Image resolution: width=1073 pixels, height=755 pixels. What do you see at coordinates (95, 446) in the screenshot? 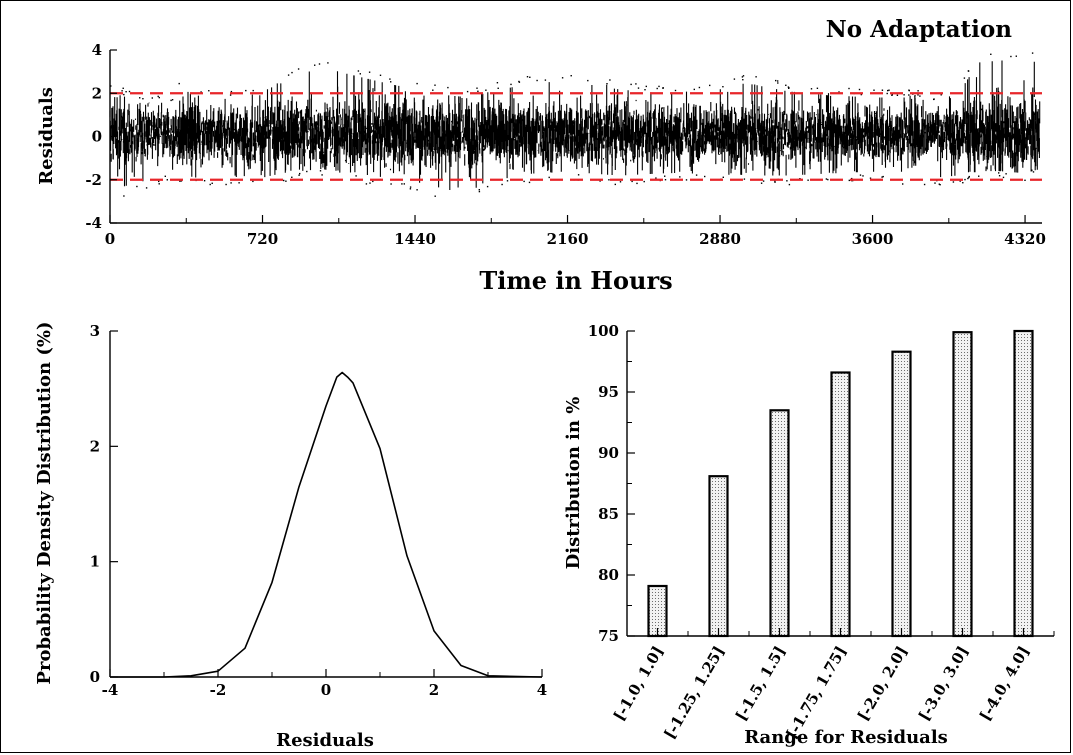
I see `y-tick-label: 2` at bounding box center [95, 446].